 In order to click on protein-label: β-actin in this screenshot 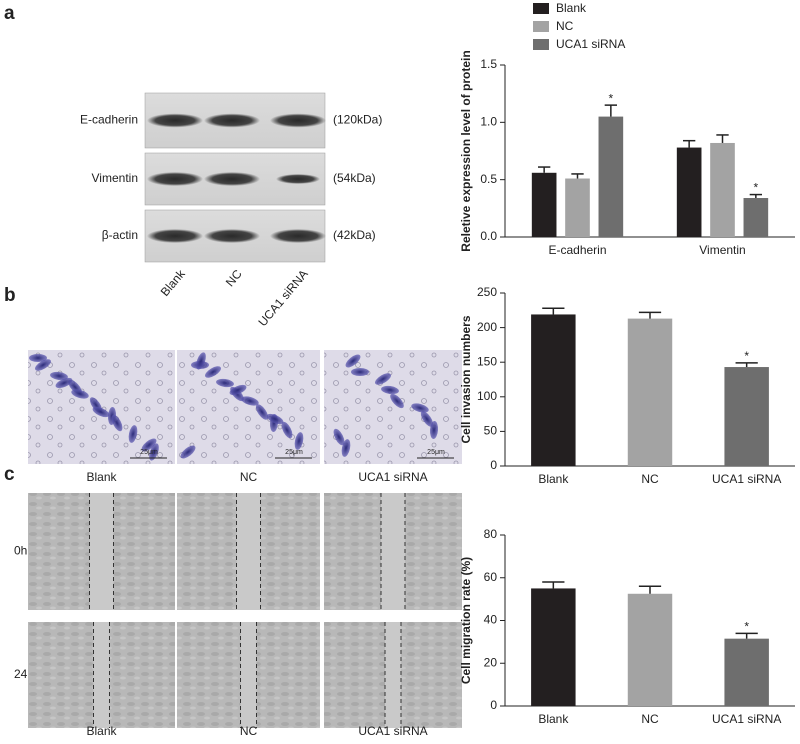, I will do `click(120, 235)`.